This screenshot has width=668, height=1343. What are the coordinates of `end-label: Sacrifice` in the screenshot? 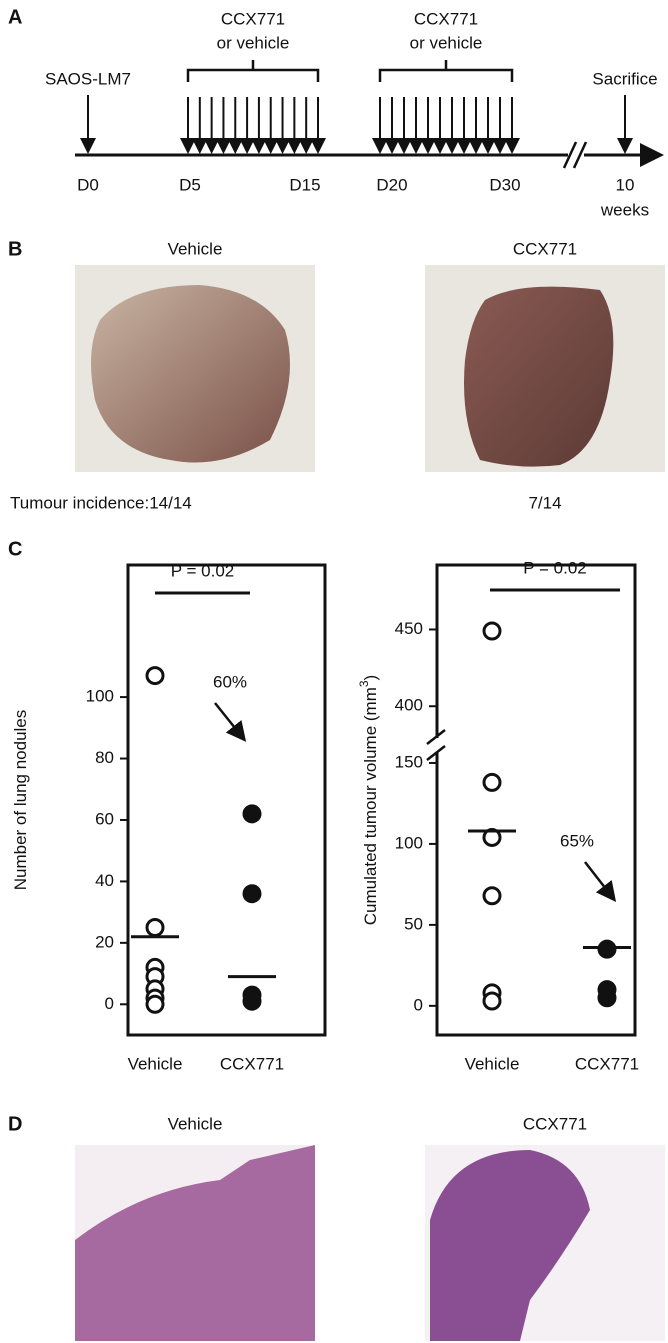 It's located at (624, 78).